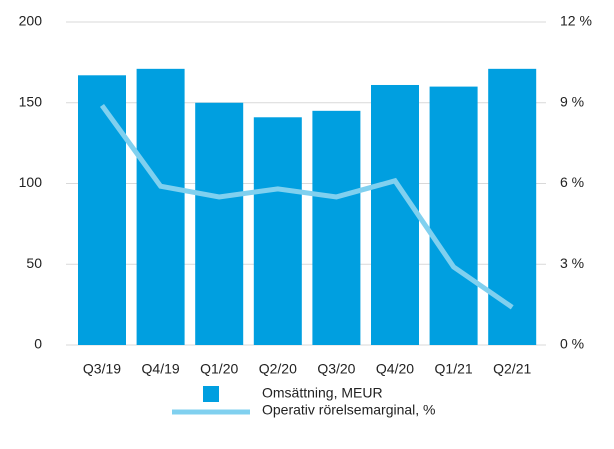 The image size is (614, 449). Describe the element at coordinates (34, 263) in the screenshot. I see `y-tick-label: 50` at that location.